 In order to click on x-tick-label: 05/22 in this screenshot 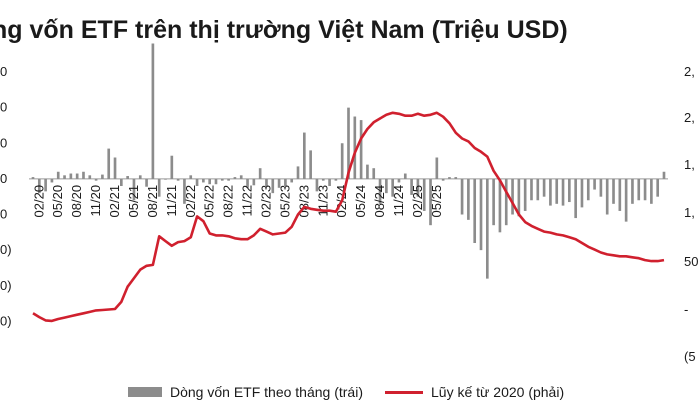, I will do `click(209, 201)`.